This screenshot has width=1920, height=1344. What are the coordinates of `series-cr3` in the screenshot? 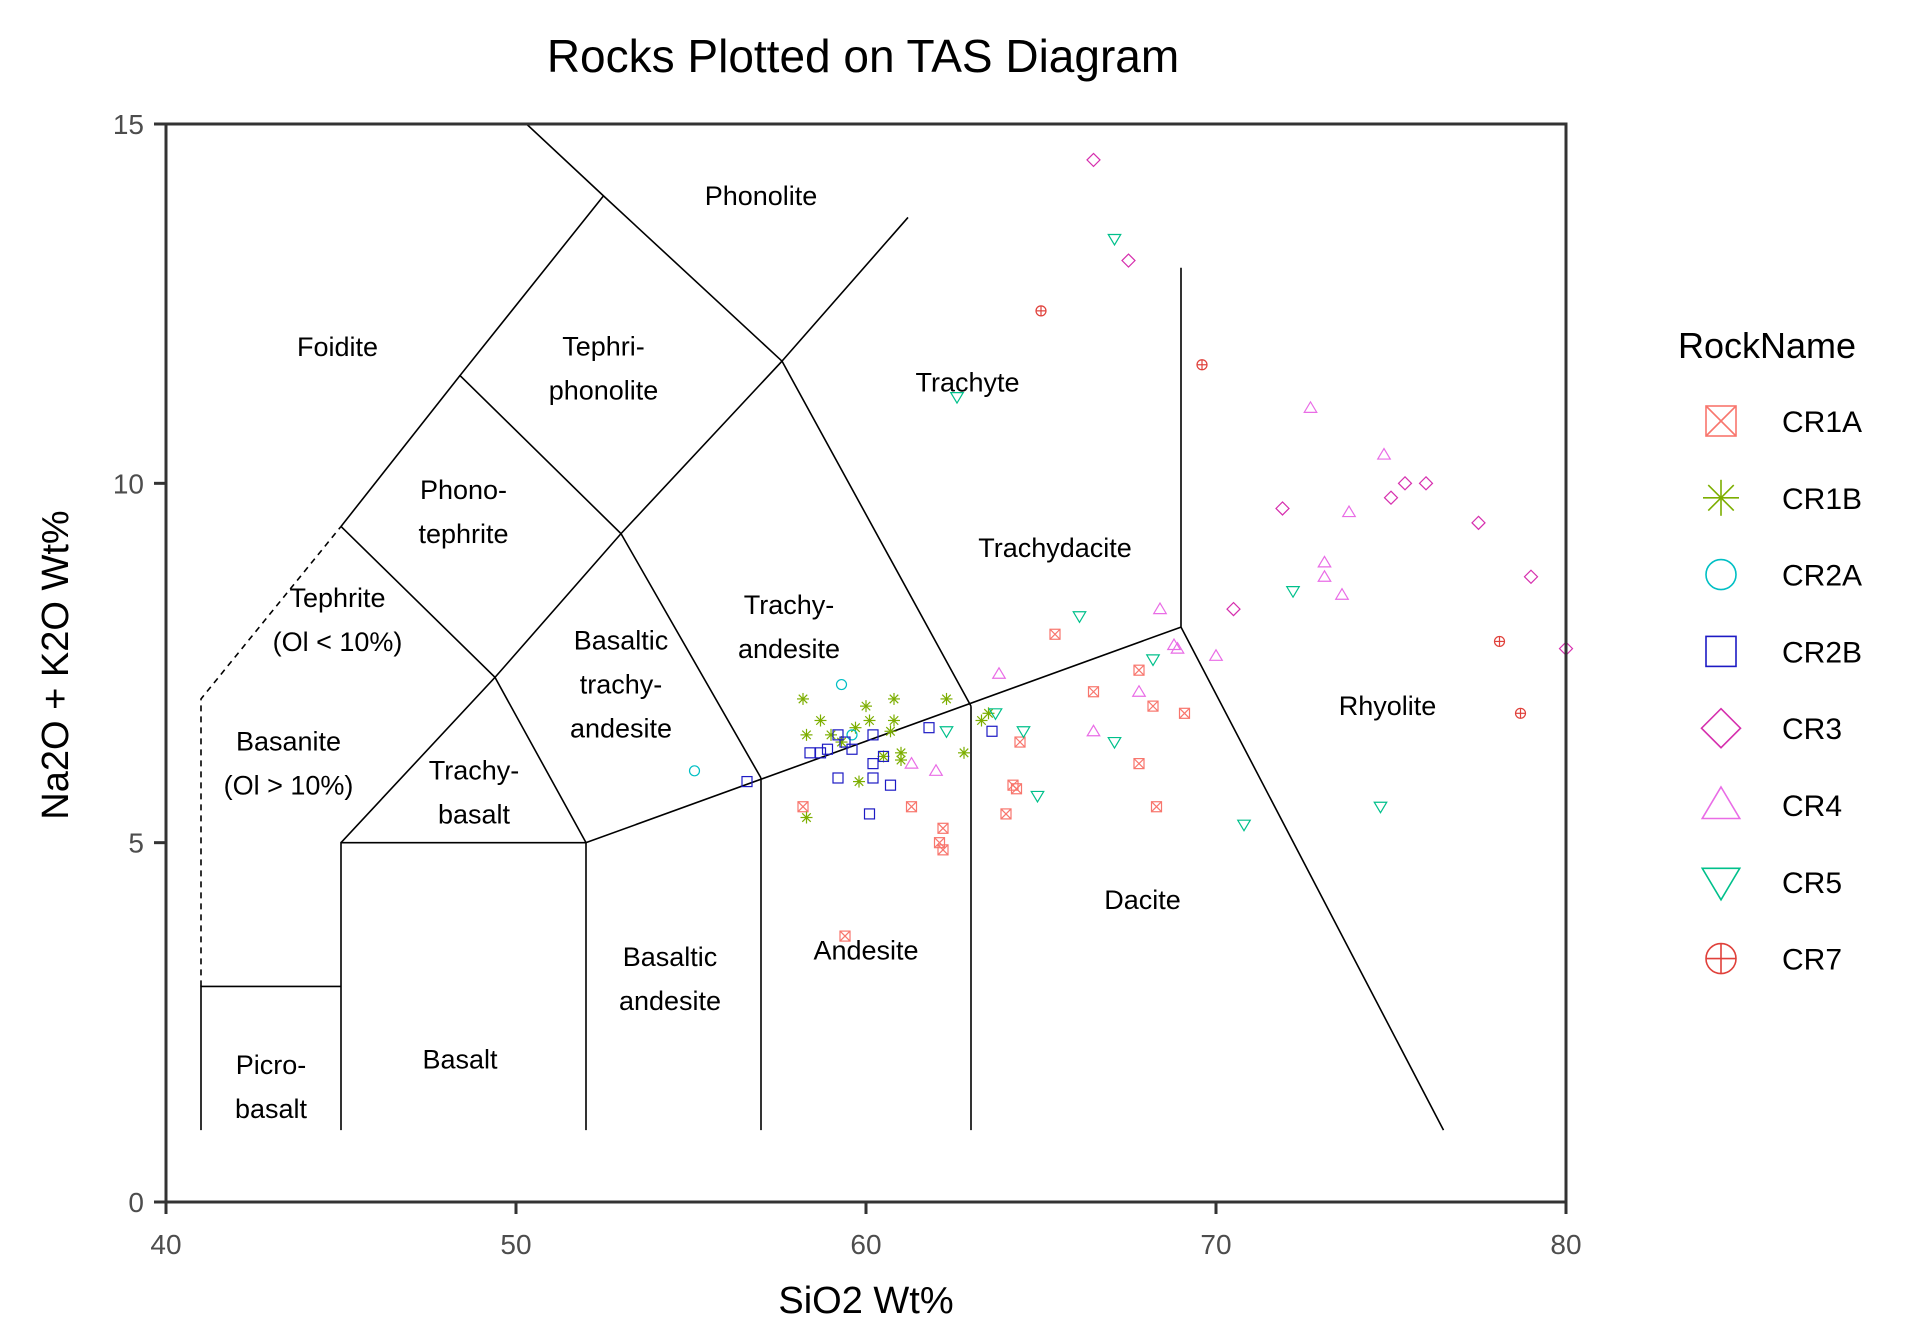 It's located at (1330, 404).